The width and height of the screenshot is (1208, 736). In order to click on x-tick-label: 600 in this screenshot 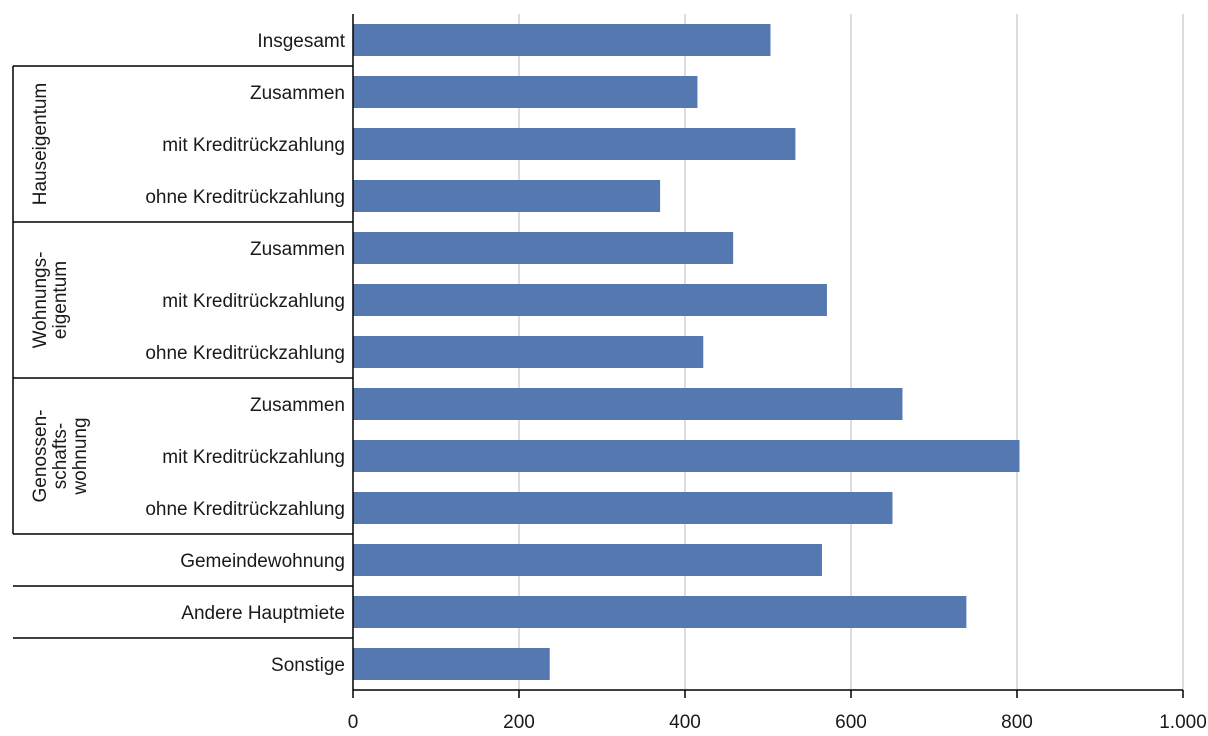, I will do `click(851, 722)`.